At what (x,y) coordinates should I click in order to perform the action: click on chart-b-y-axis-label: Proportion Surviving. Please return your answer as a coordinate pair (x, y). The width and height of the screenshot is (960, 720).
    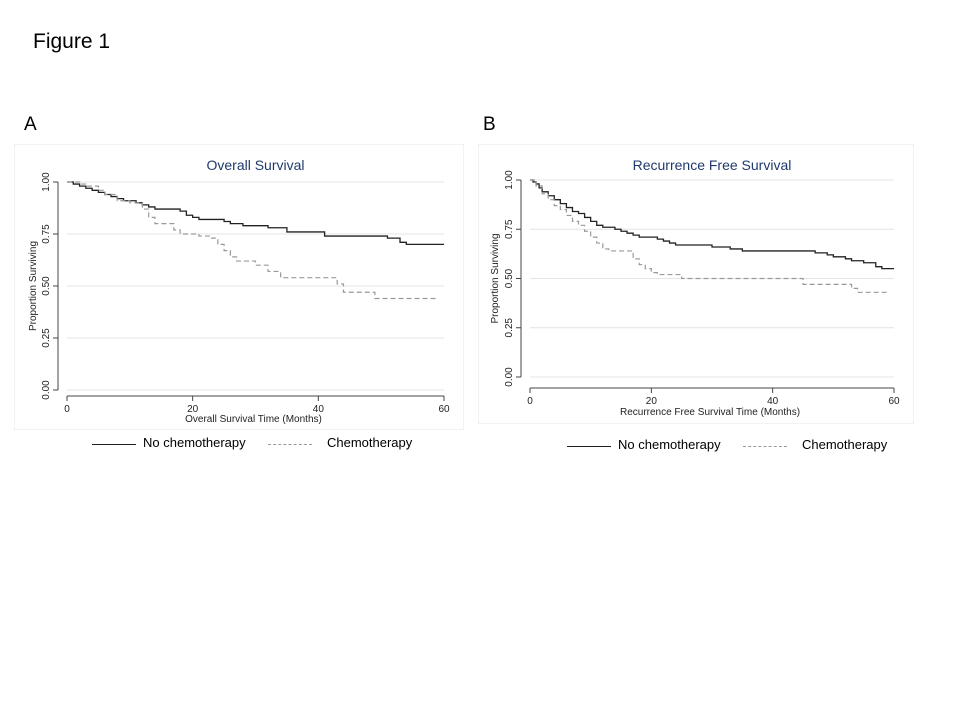
    Looking at the image, I should click on (495, 278).